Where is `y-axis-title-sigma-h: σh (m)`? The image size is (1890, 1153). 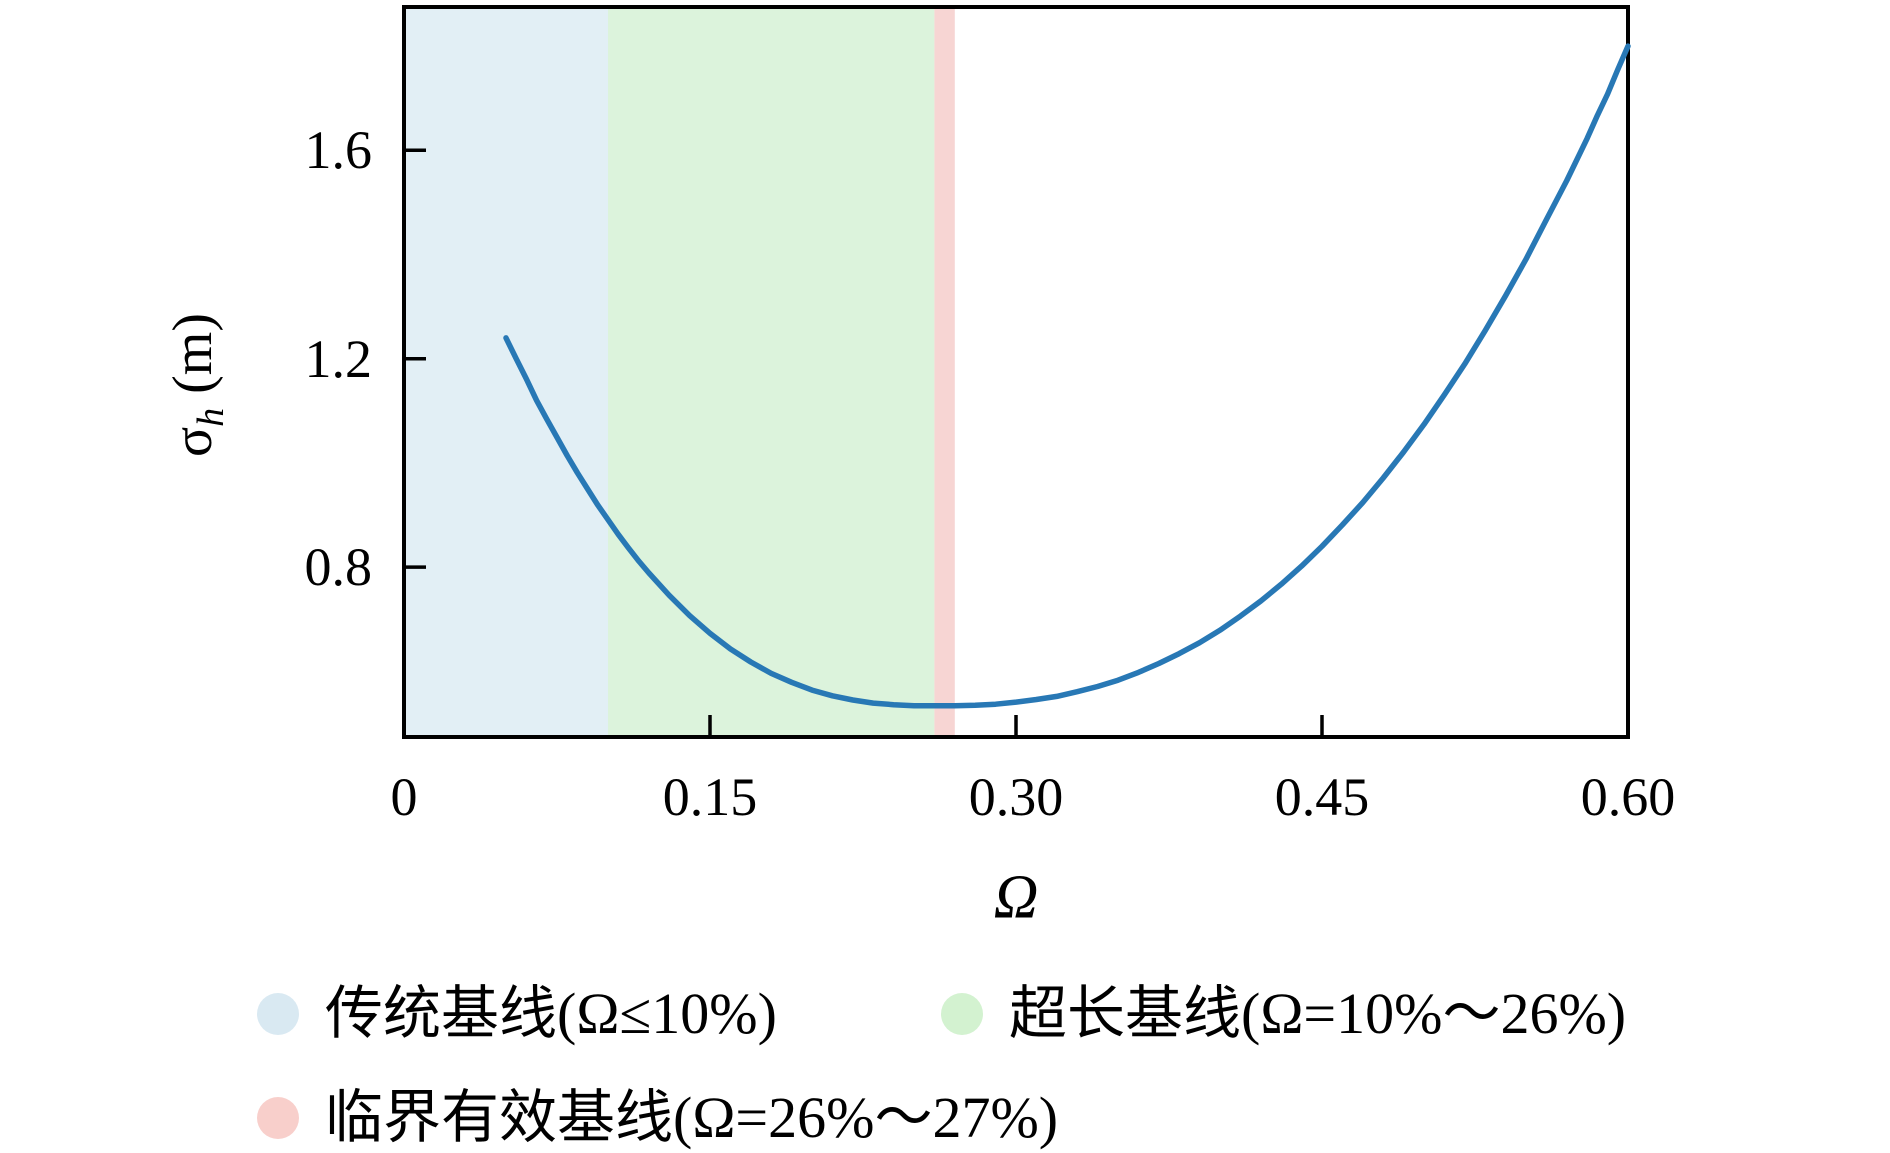 y-axis-title-sigma-h: σh (m) is located at coordinates (197, 385).